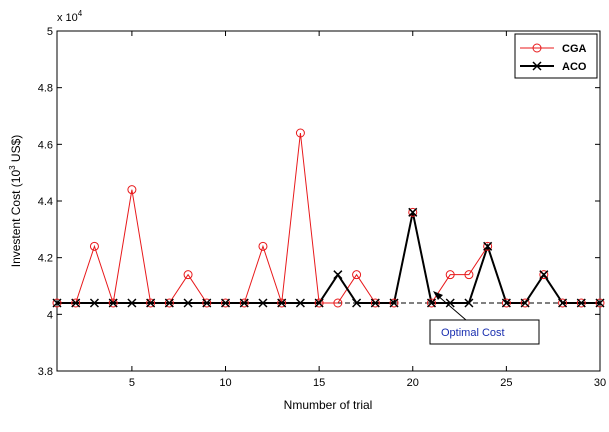  What do you see at coordinates (537, 48) in the screenshot?
I see `legend-cga-marker` at bounding box center [537, 48].